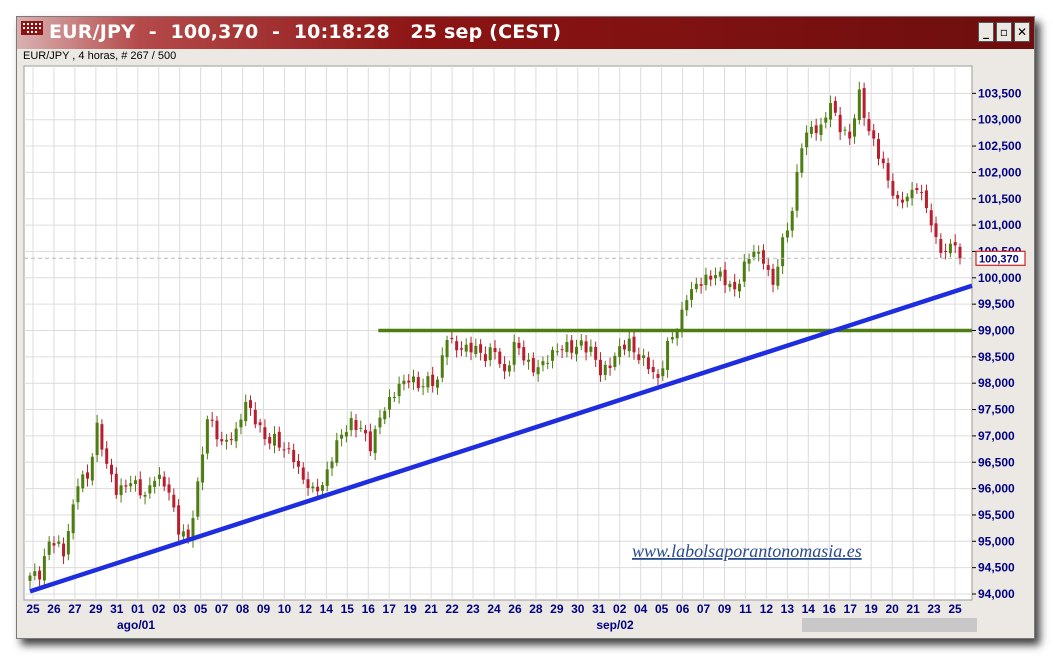  Describe the element at coordinates (117, 609) in the screenshot. I see `x-tick-label: 31` at that location.